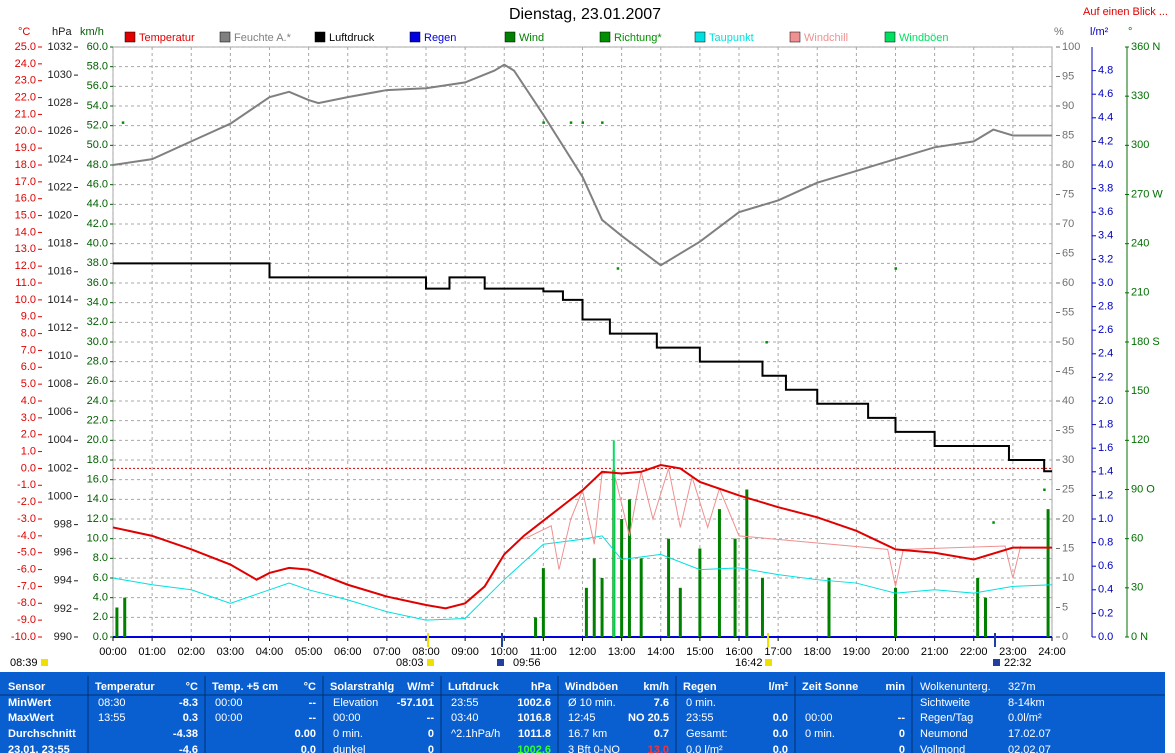  I want to click on row-label: Durchschnitt, so click(42, 734).